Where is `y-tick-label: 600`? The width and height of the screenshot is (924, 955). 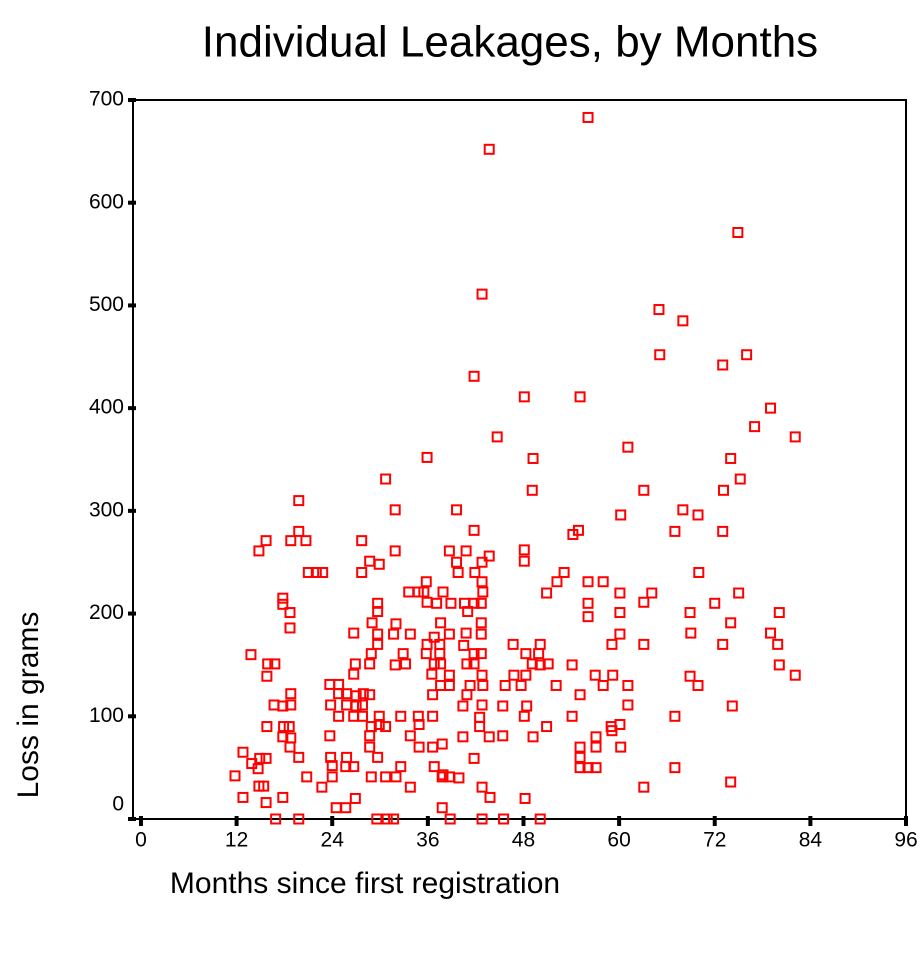 y-tick-label: 600 is located at coordinates (106, 201).